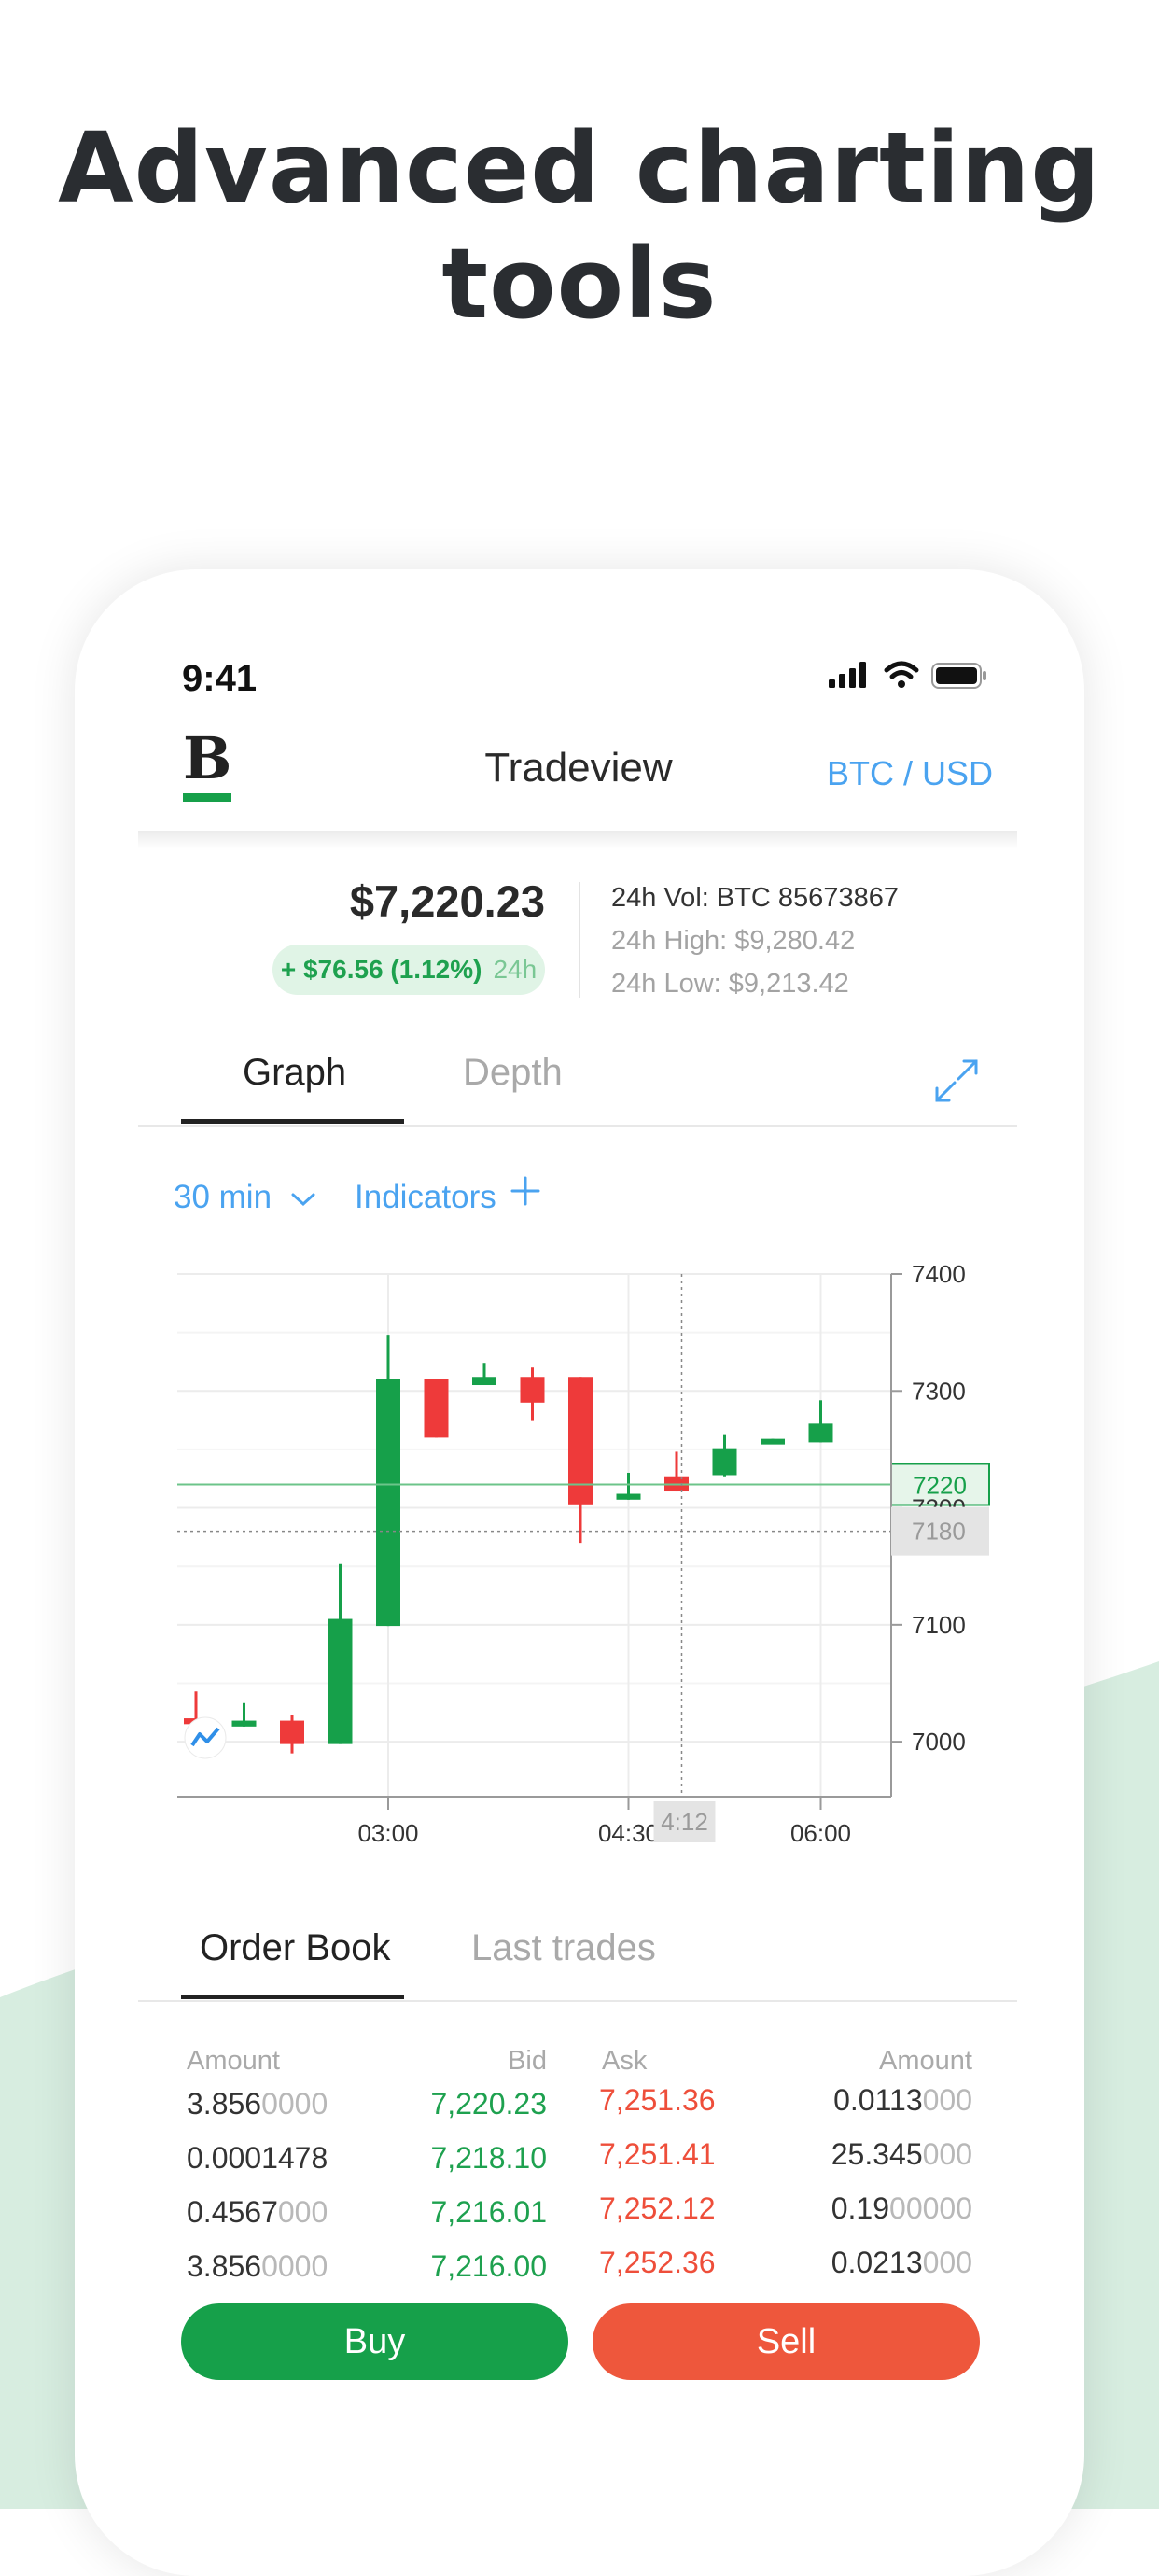 The width and height of the screenshot is (1159, 2576). I want to click on stat-volume: 24h Vol: BTC 85673867, so click(755, 898).